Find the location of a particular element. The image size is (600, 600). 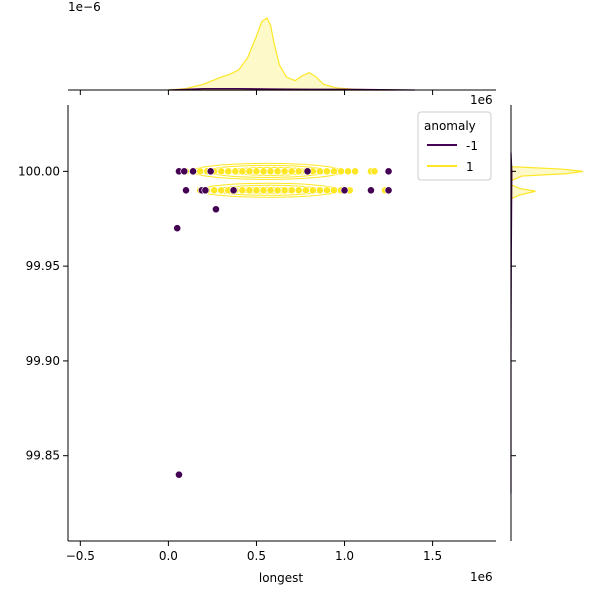

legend-label-pos1: 1 is located at coordinates (470, 167).